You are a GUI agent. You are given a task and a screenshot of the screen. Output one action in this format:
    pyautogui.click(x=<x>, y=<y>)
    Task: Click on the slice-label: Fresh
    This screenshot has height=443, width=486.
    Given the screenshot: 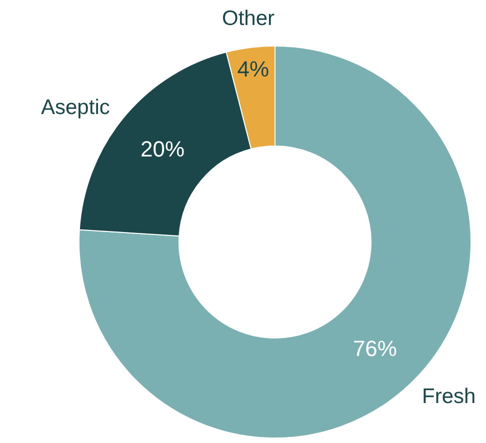 What is the action you would take?
    pyautogui.click(x=449, y=396)
    